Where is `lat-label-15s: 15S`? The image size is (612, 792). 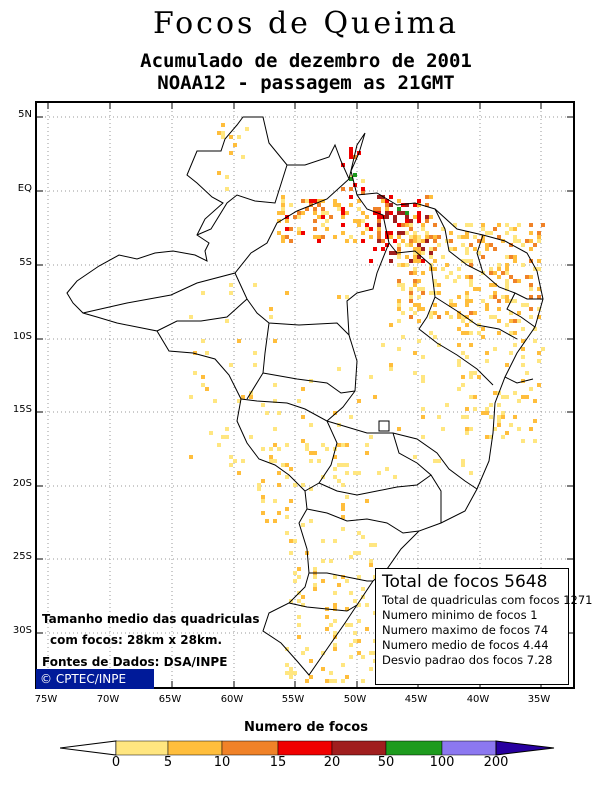 lat-label-15s: 15S is located at coordinates (22, 409).